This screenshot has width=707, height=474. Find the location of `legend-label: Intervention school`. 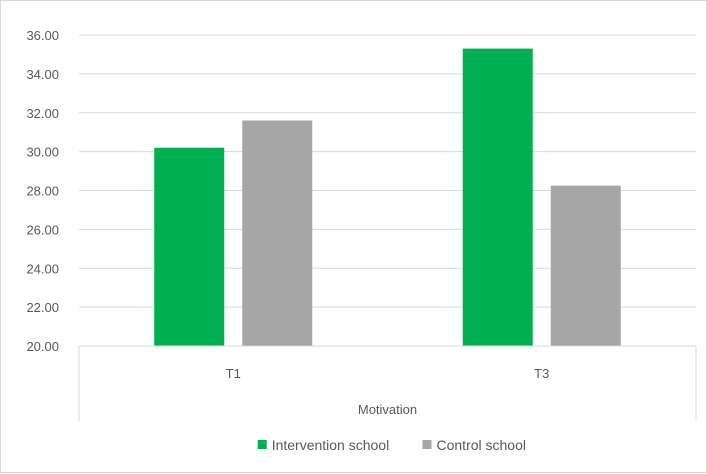

legend-label: Intervention school is located at coordinates (331, 445).